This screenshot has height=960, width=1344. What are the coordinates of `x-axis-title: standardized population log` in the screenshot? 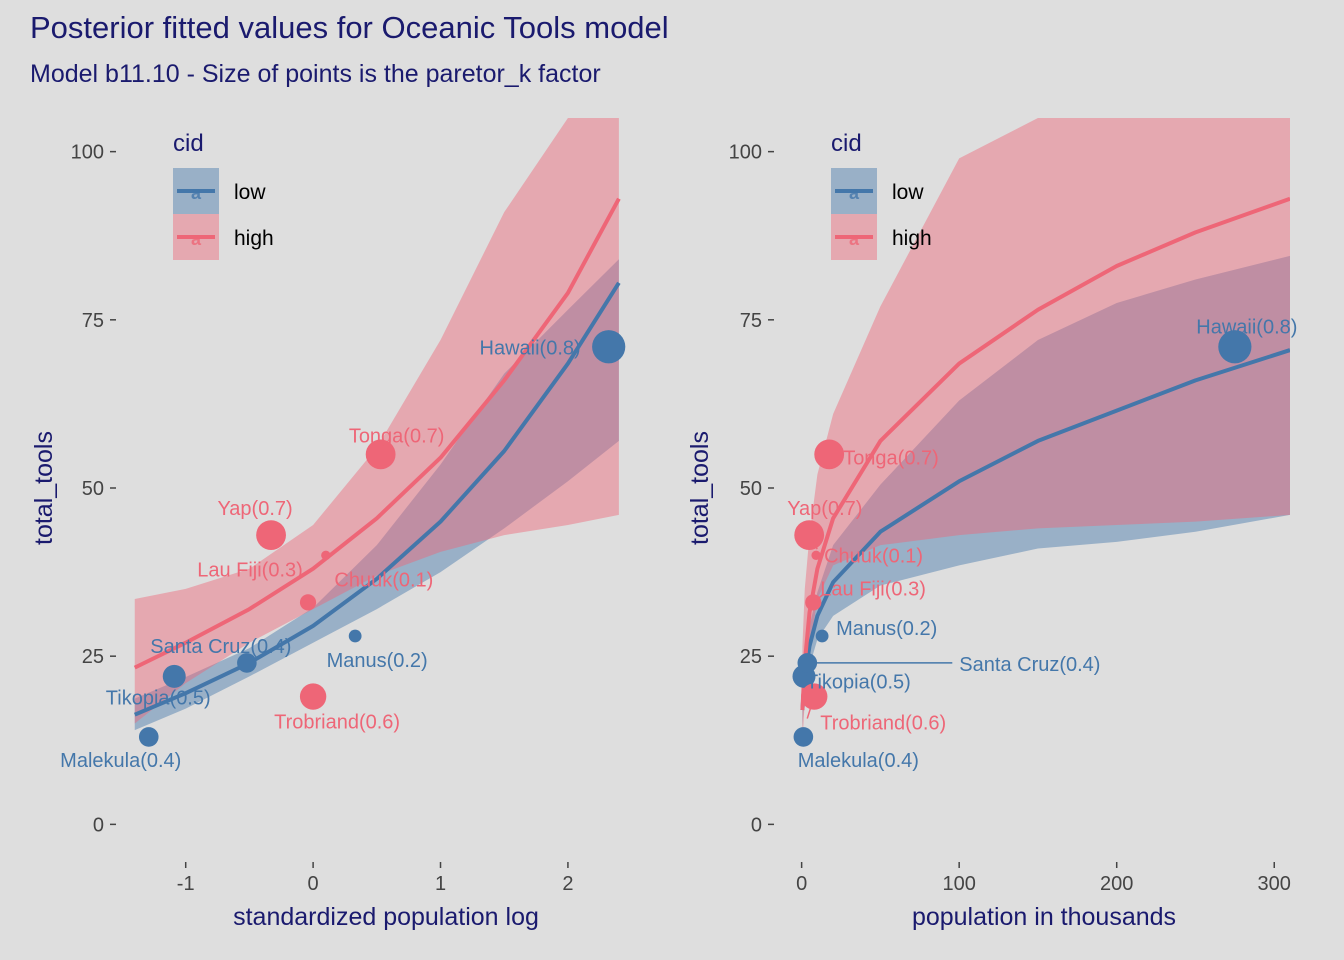 It's located at (386, 917).